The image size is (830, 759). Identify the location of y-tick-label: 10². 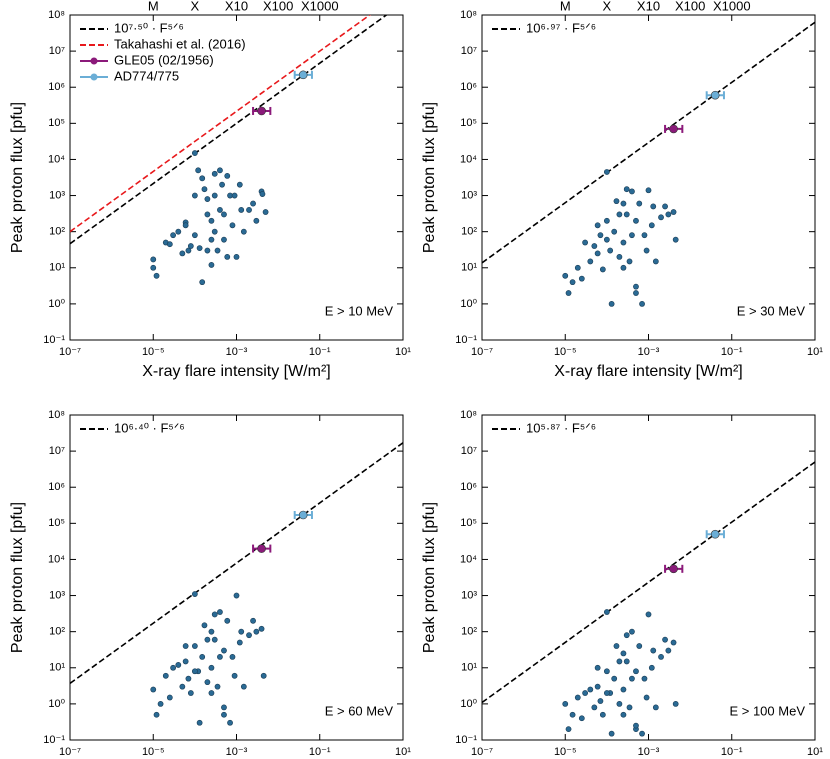
(469, 232).